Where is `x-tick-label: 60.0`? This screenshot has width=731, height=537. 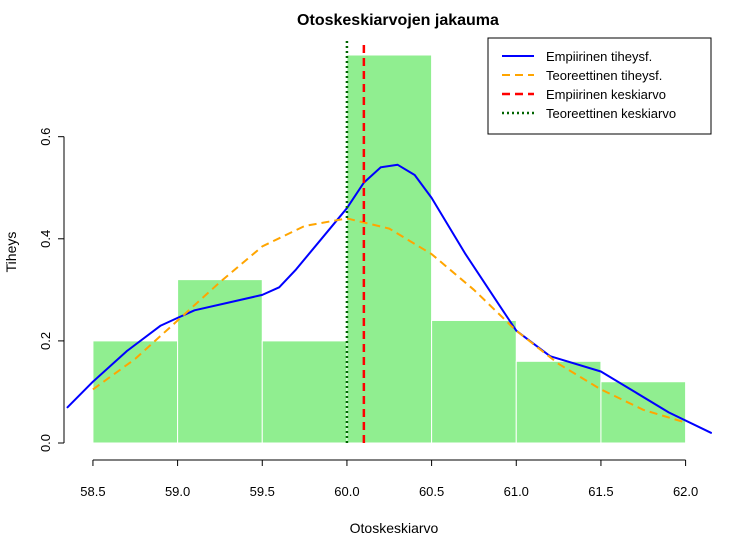 x-tick-label: 60.0 is located at coordinates (346, 491).